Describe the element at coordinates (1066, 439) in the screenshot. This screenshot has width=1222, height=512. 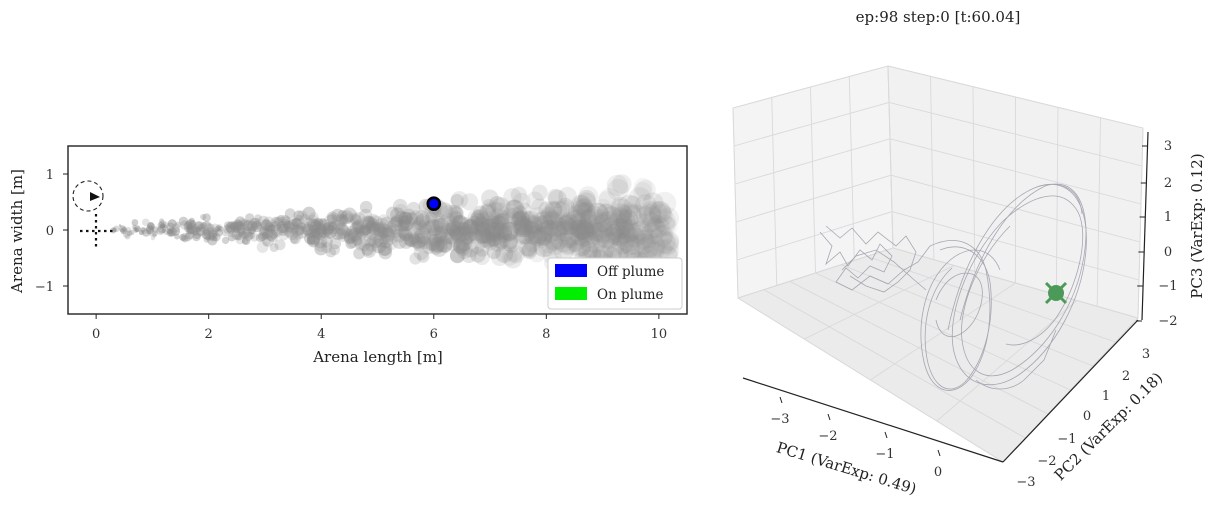
I see `pc2-tick-label: −1` at that location.